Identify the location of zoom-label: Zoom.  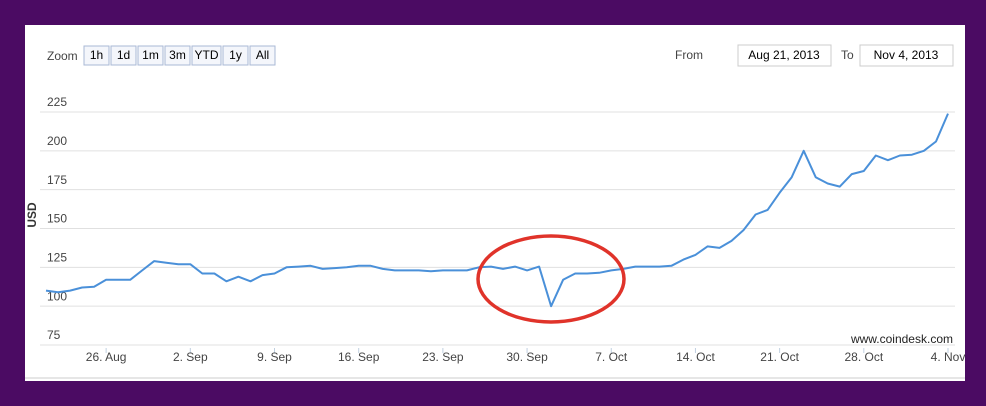
(62, 56).